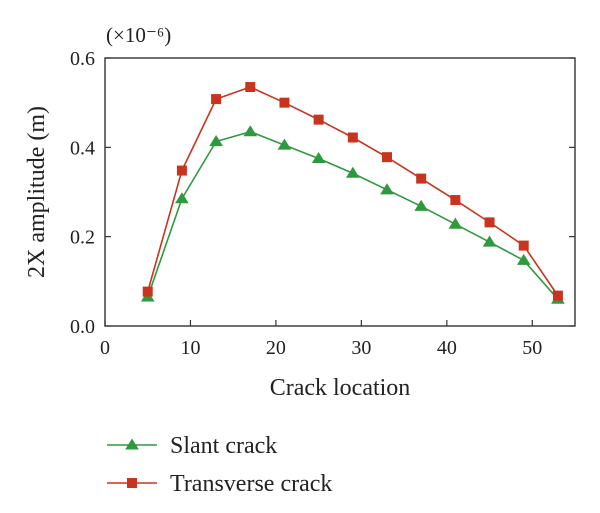 The width and height of the screenshot is (600, 513). I want to click on x-axis-label: Crack location, so click(340, 388).